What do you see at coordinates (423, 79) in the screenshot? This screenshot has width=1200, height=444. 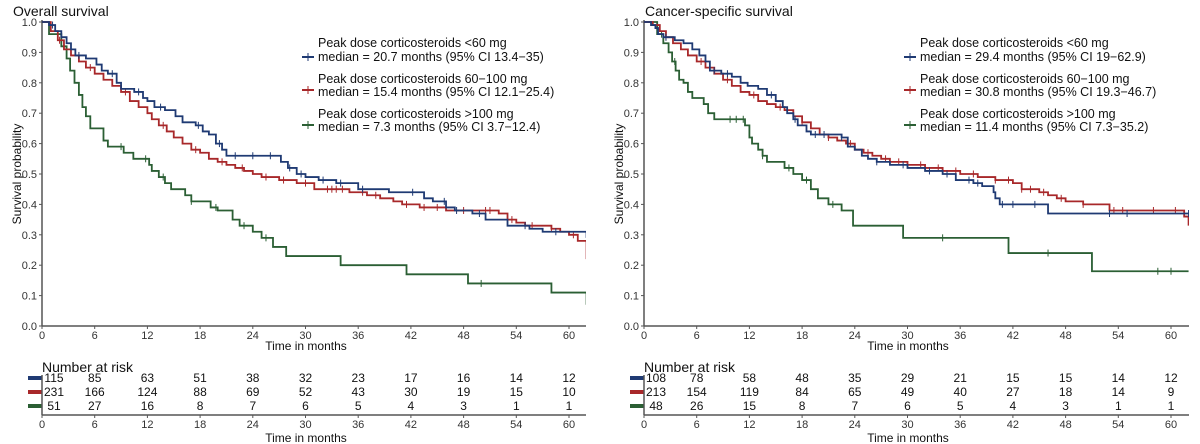 I see `legend-label: Peak dose corticosteroids 60−100 mg` at bounding box center [423, 79].